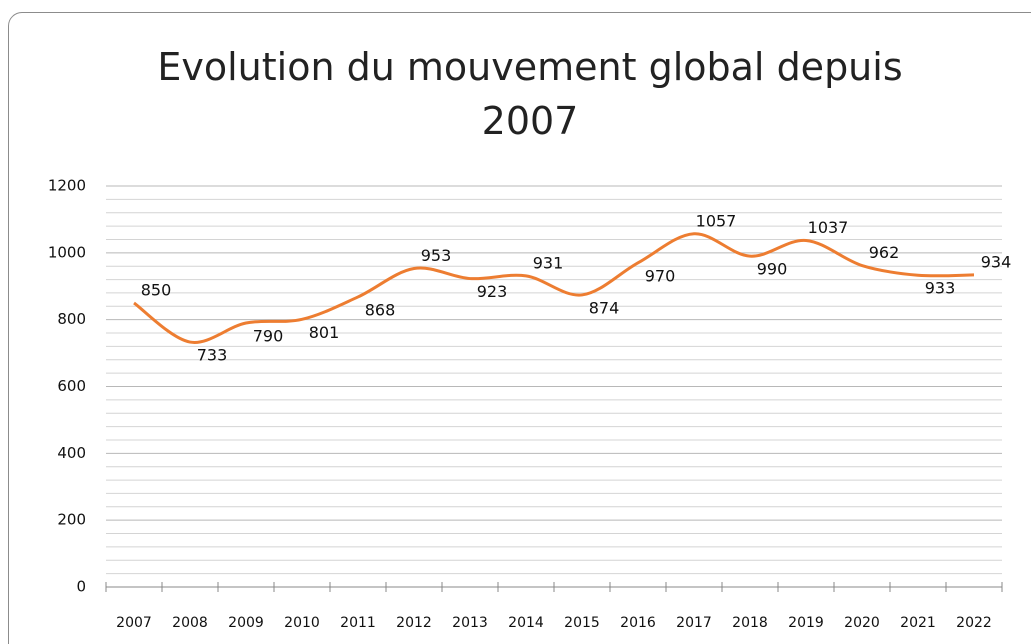 The image size is (1031, 644). What do you see at coordinates (862, 623) in the screenshot?
I see `x-tick-label: 2020` at bounding box center [862, 623].